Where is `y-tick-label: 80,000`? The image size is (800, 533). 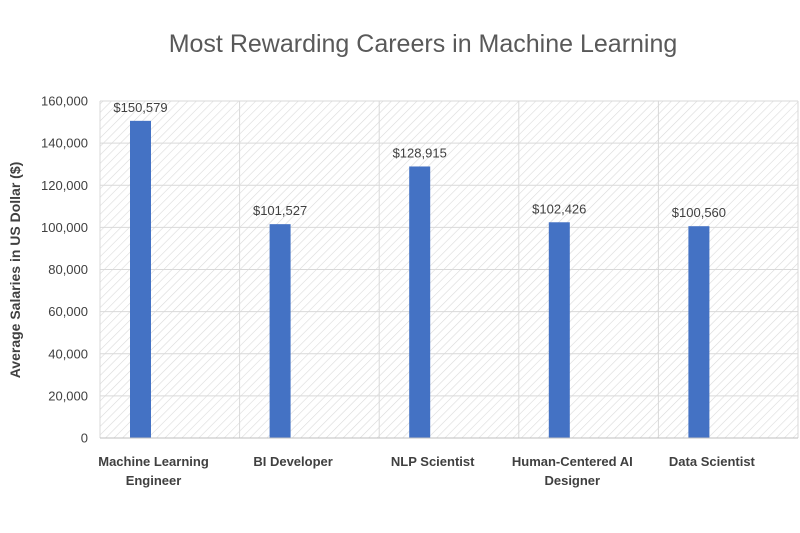 y-tick-label: 80,000 is located at coordinates (68, 269).